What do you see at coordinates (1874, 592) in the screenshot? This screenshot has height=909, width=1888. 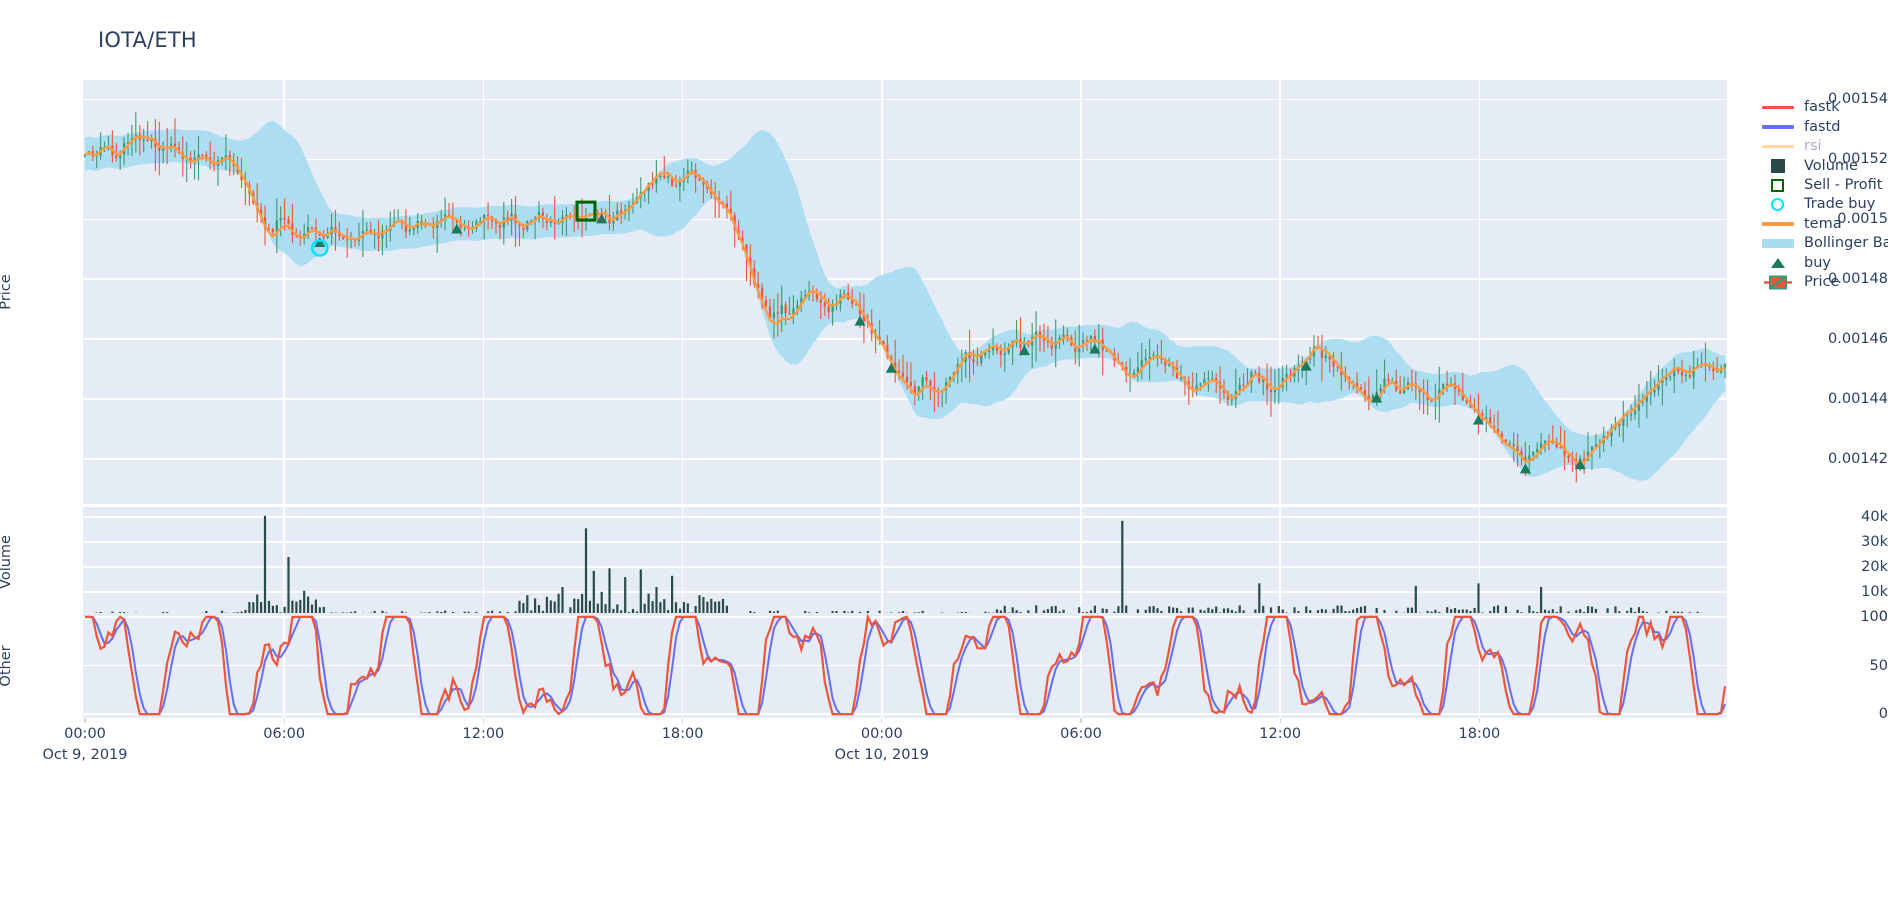 I see `y-axis-tick-label: 10k` at bounding box center [1874, 592].